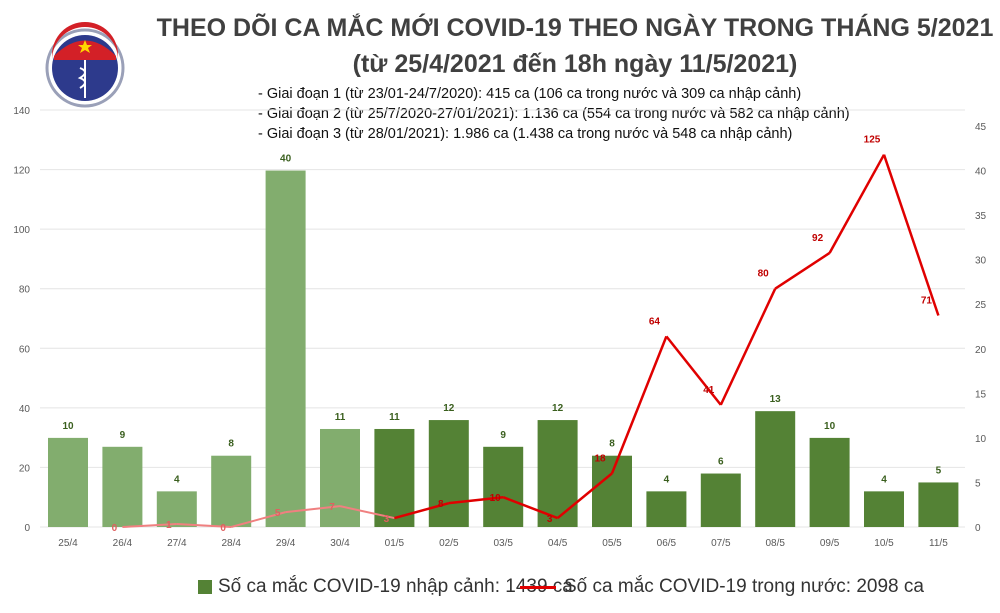 This screenshot has width=1000, height=613. What do you see at coordinates (205, 587) in the screenshot?
I see `legend-swatch-bar` at bounding box center [205, 587].